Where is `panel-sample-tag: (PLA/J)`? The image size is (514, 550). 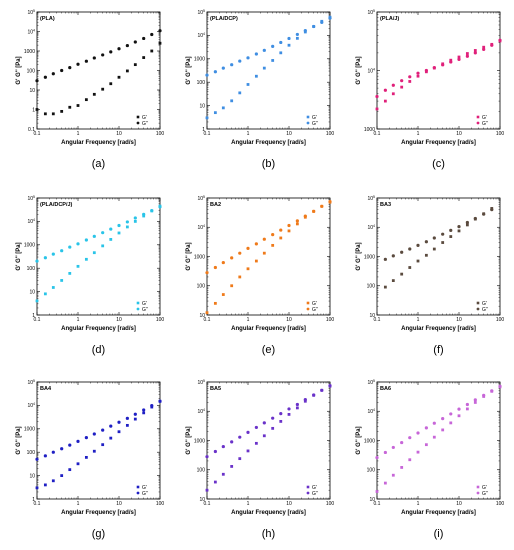
panel-sample-tag: (PLA/J) is located at coordinates (389, 19).